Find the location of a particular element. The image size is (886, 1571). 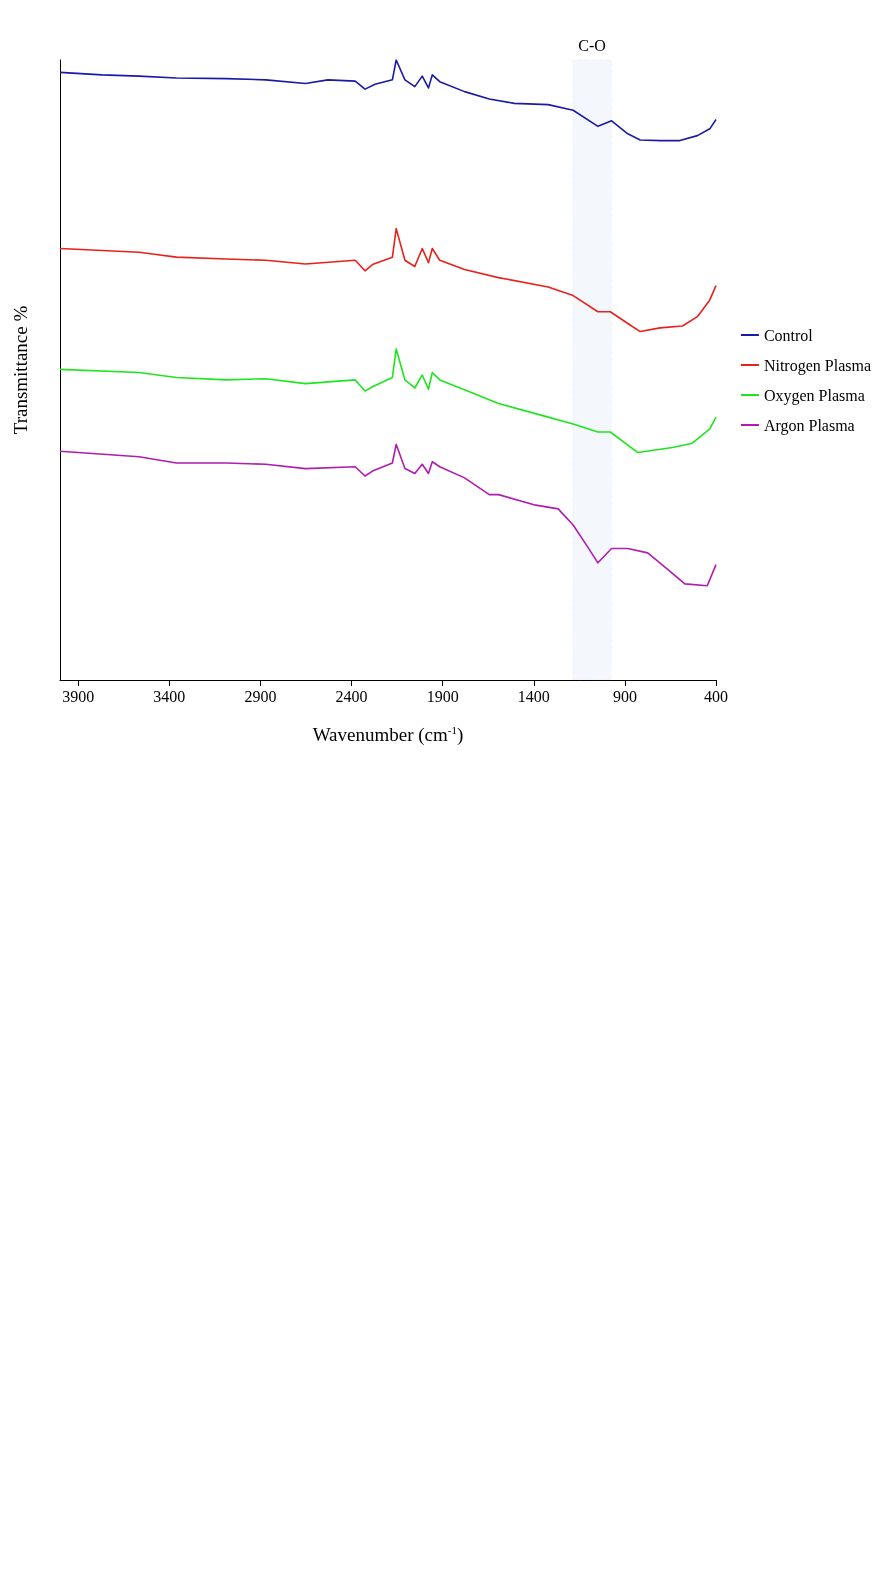

legend-label: Oxygen Plasma is located at coordinates (814, 395).